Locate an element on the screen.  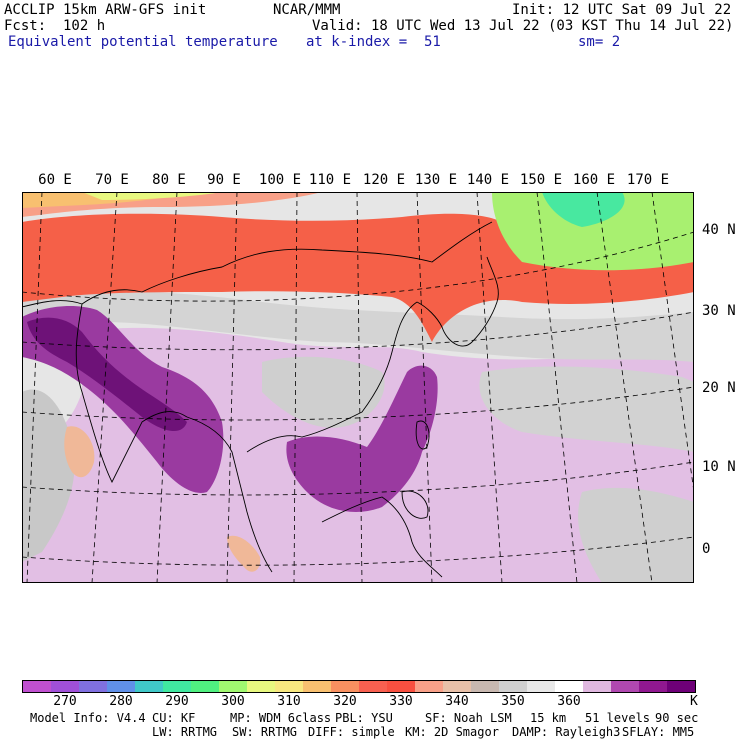
level-label: at k-index = 51 is located at coordinates (373, 42).